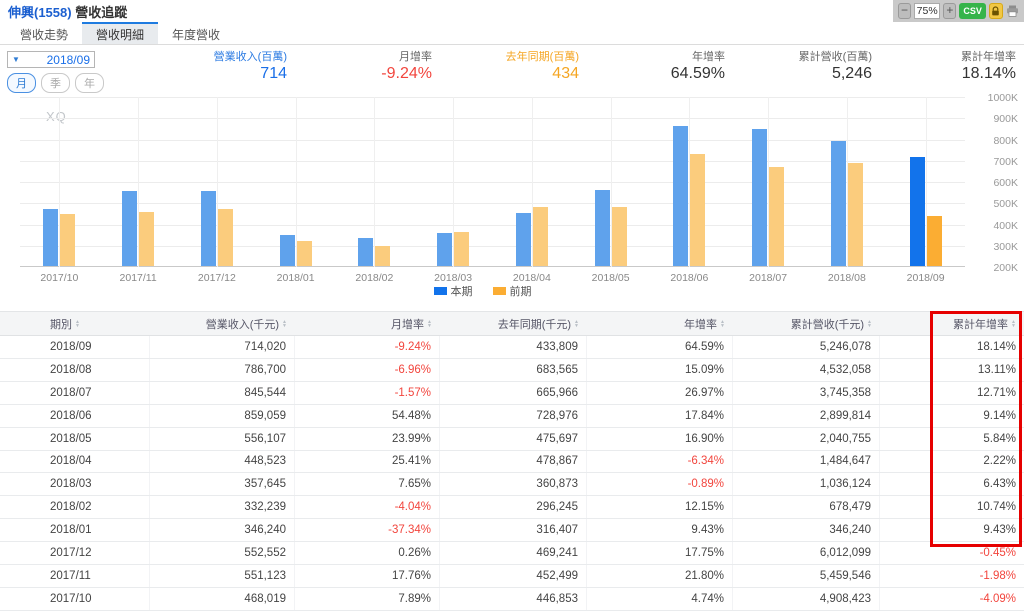  What do you see at coordinates (958, 11) in the screenshot?
I see `zoom-toolbar: − 75% + CSV` at bounding box center [958, 11].